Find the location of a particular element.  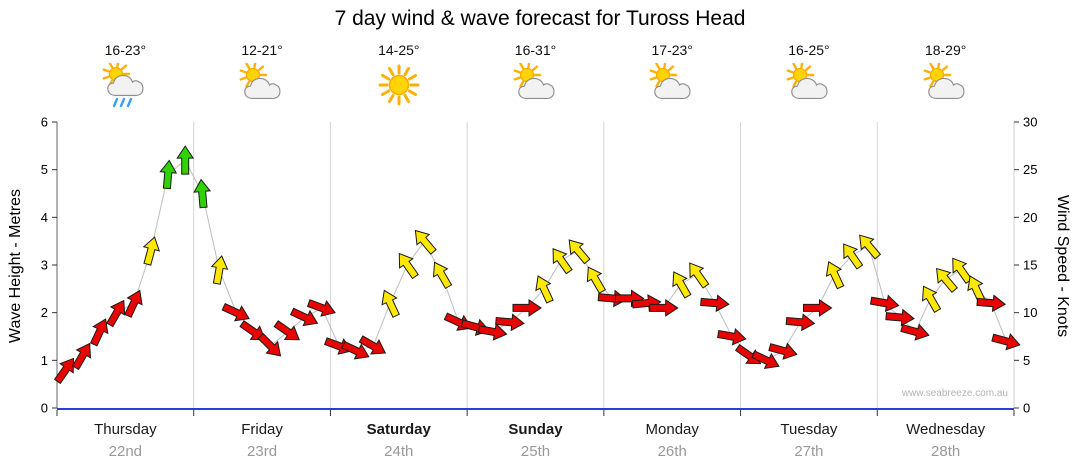

day-name-label: Thursday is located at coordinates (125, 429).